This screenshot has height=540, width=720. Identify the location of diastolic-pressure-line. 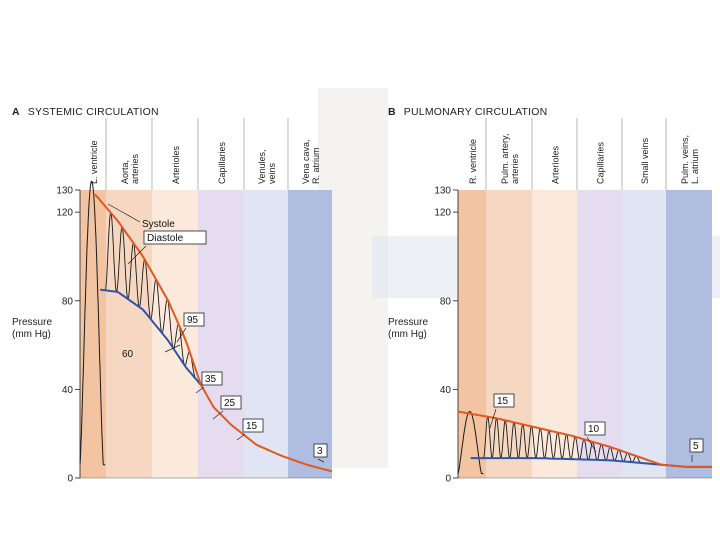
(151, 337).